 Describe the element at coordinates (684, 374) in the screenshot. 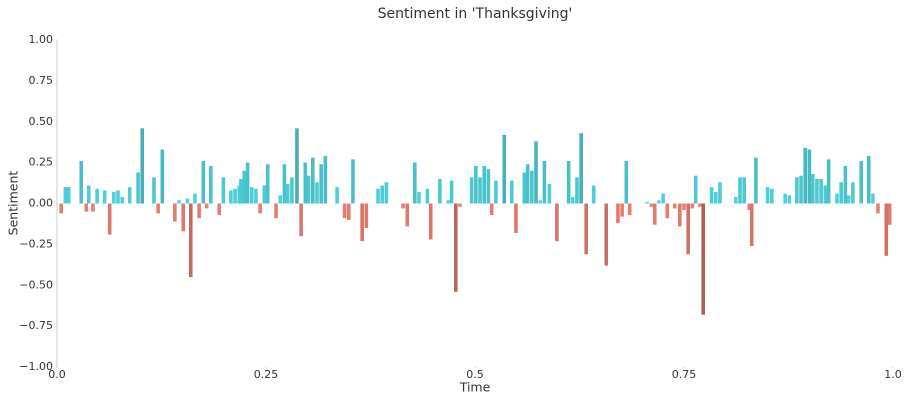

I see `x-tick-label: 0.75` at that location.